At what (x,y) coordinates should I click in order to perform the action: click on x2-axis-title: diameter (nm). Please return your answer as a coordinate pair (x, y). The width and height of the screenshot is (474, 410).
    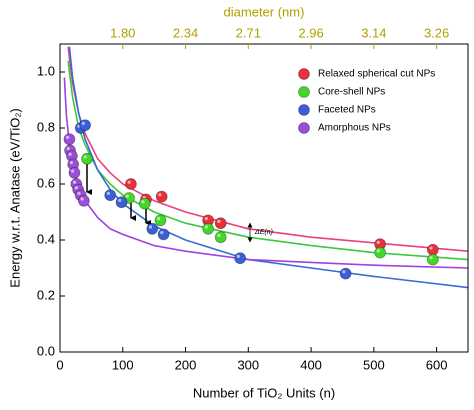
    Looking at the image, I should click on (264, 11).